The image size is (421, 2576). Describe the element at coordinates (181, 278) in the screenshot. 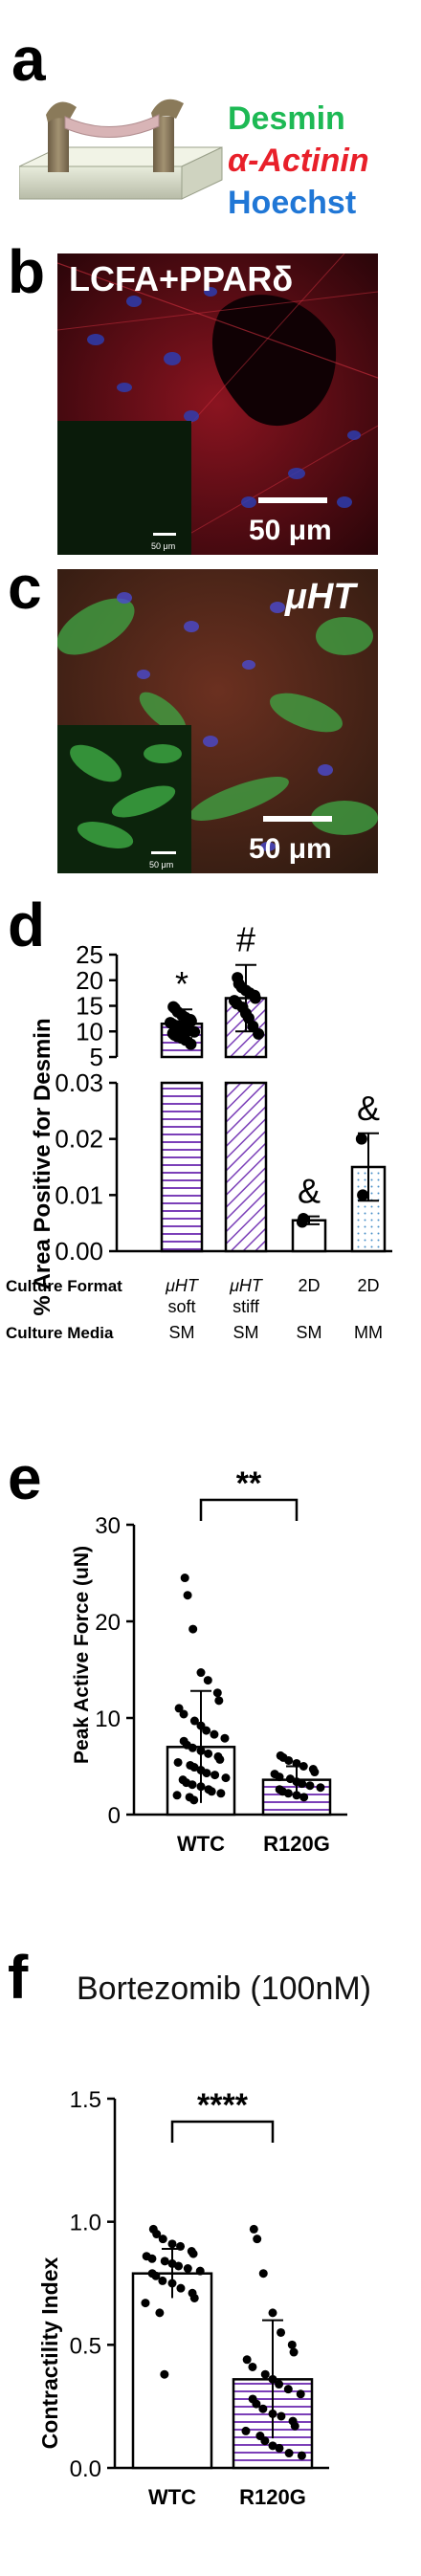

I see `condition-label-lcfa: LCFA+PPARδ` at that location.